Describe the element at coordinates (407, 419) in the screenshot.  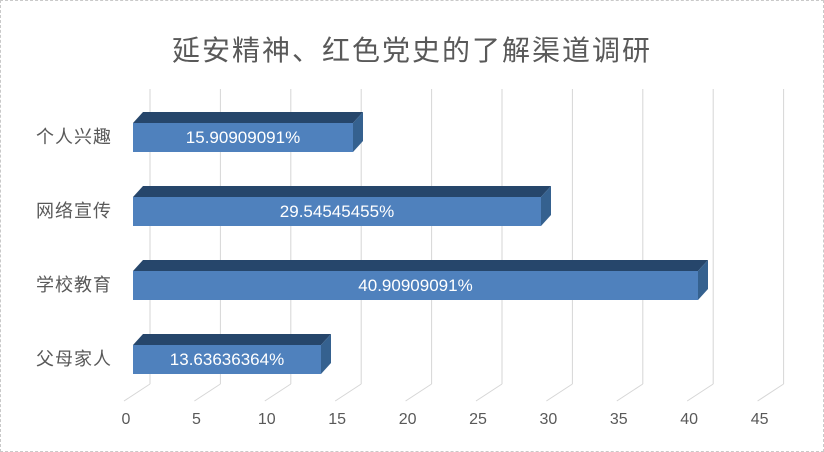
I see `x-tick-label: 20` at that location.